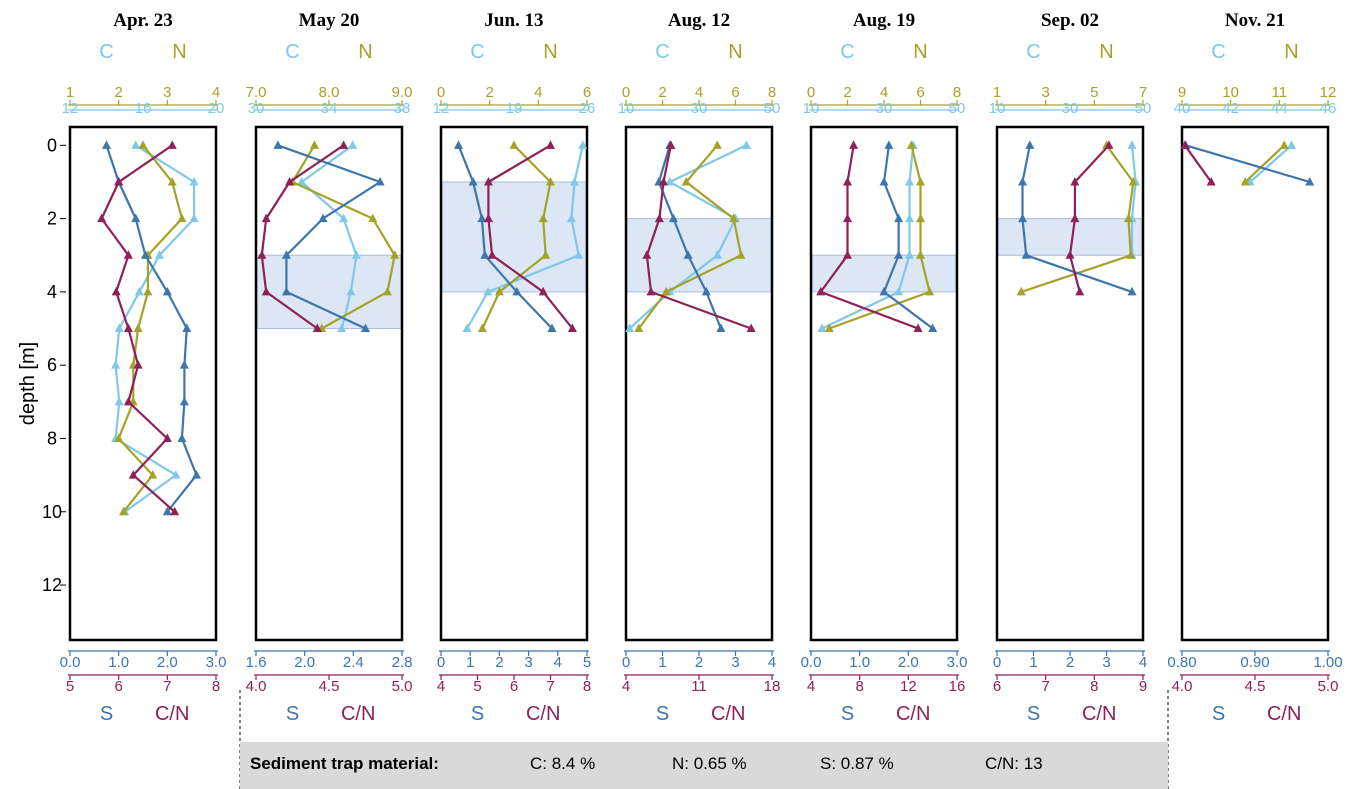 This screenshot has width=1349, height=789. Describe the element at coordinates (1182, 108) in the screenshot. I see `axis-tick-label: 40` at that location.